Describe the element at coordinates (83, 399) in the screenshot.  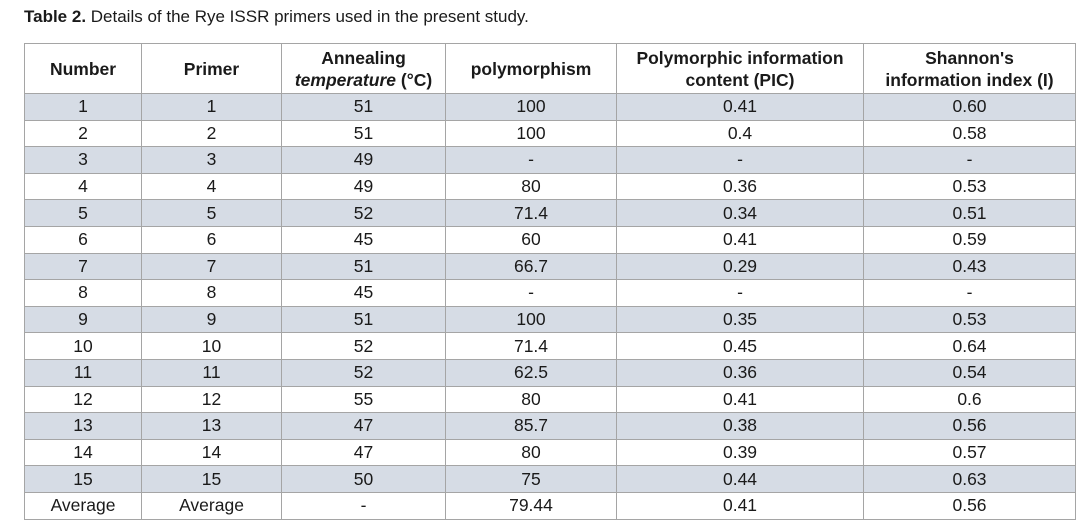
I see `cell-number: 12` at that location.